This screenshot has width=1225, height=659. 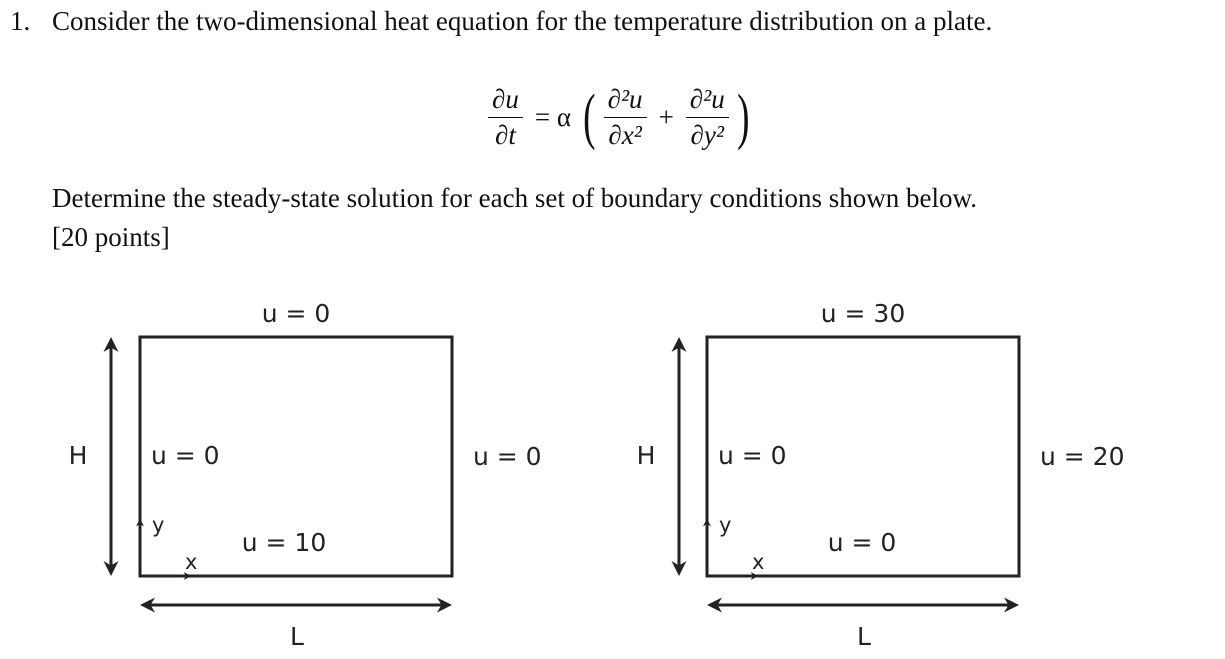 I want to click on right-bc: u = 0, so click(x=507, y=456).